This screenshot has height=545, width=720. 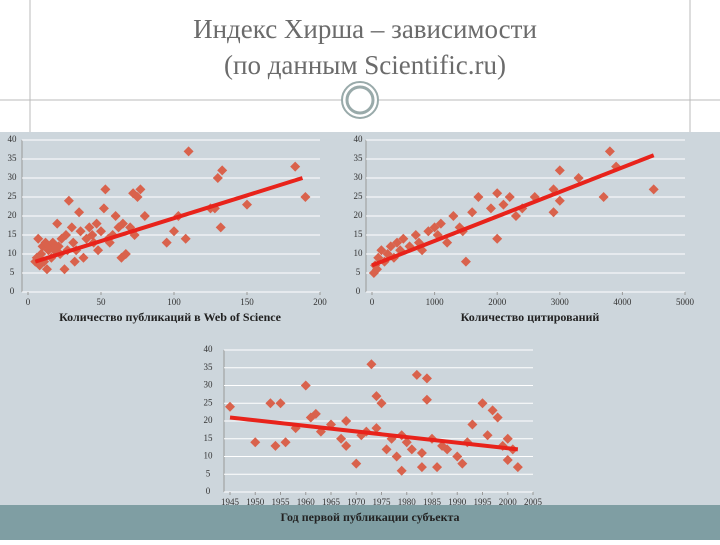 What do you see at coordinates (359, 139) in the screenshot?
I see `y-tick-label: 40` at bounding box center [359, 139].